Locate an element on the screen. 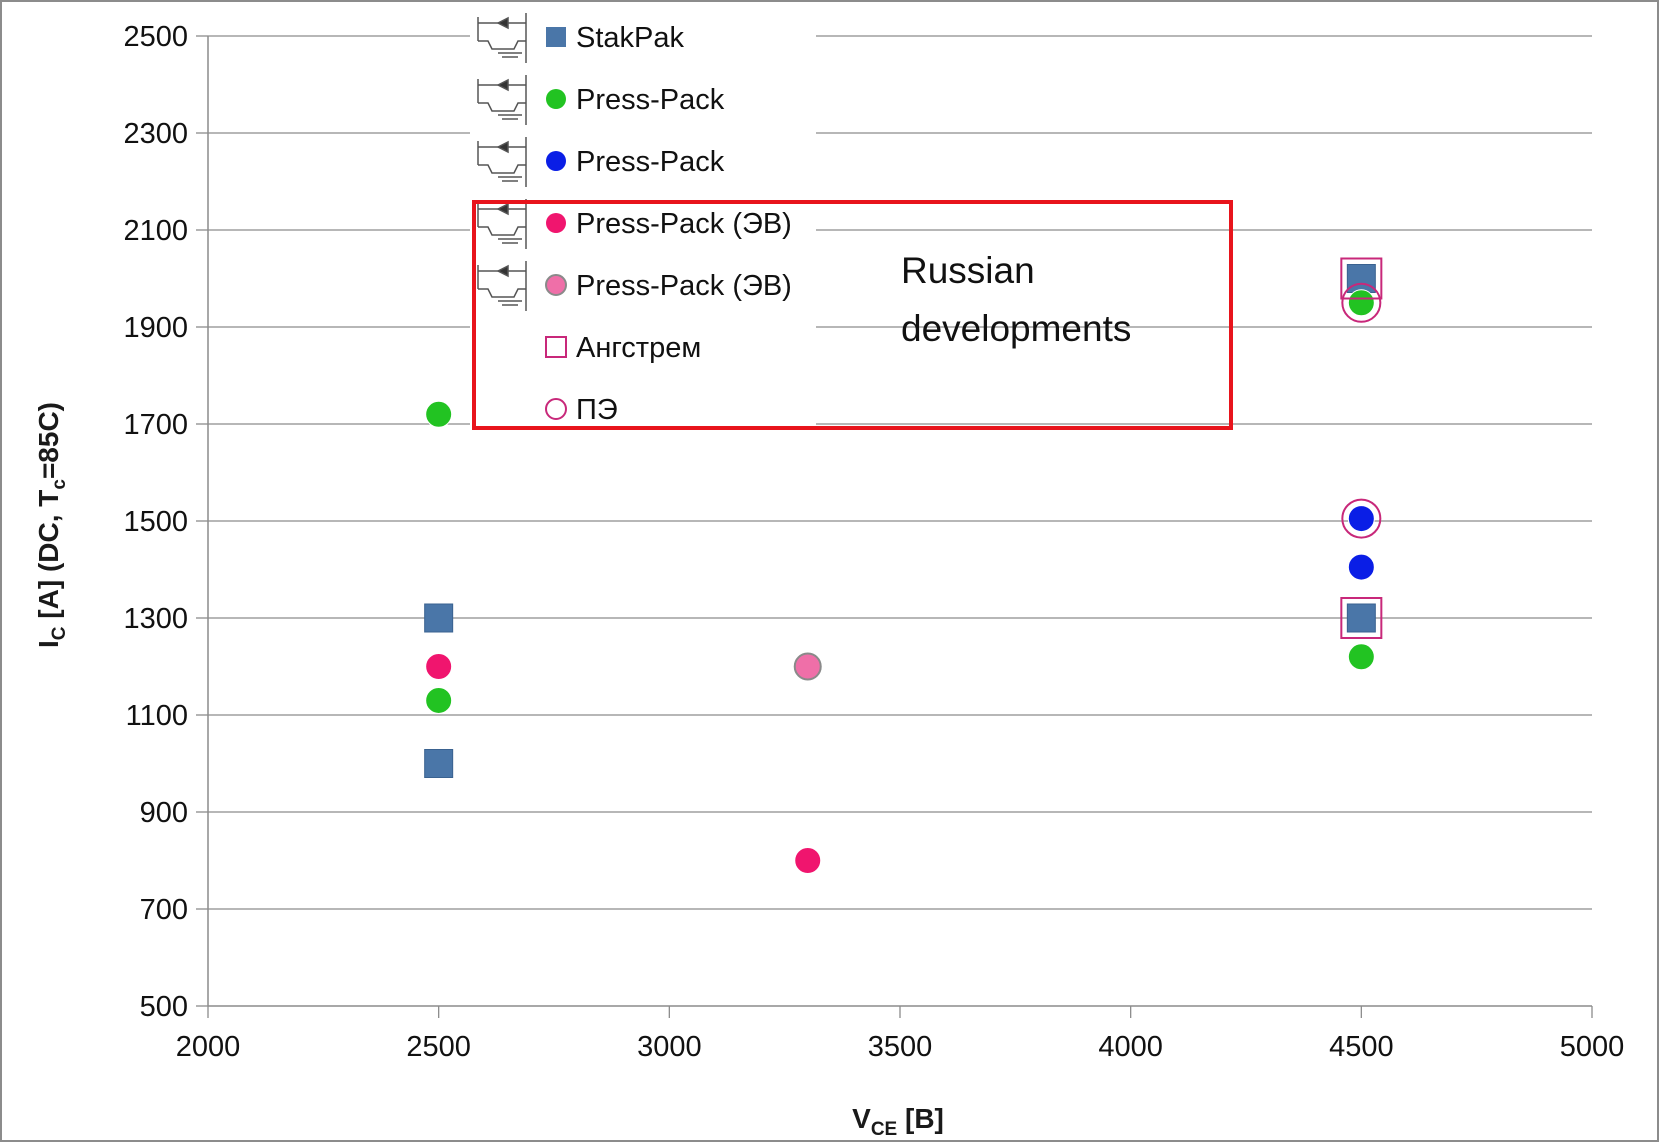 The image size is (1659, 1147). legend-label: StakPak is located at coordinates (630, 38).